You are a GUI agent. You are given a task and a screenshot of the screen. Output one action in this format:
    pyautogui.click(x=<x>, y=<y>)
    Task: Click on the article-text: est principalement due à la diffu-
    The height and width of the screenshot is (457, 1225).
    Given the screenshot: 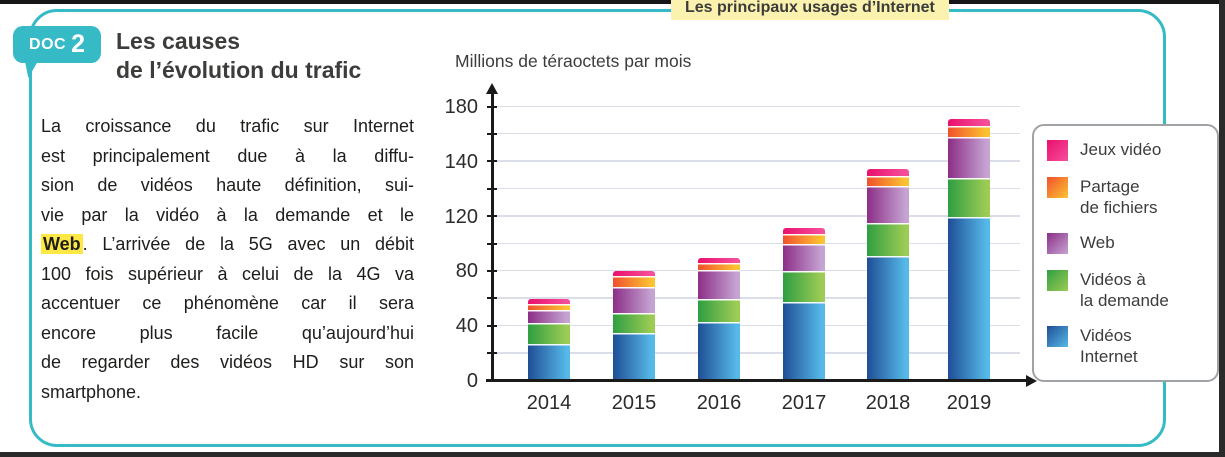 What is the action you would take?
    pyautogui.click(x=227, y=155)
    